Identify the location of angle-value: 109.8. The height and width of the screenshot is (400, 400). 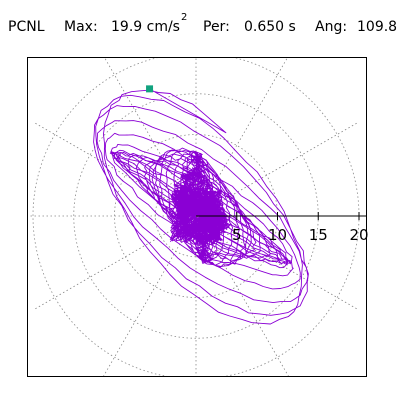
(377, 27).